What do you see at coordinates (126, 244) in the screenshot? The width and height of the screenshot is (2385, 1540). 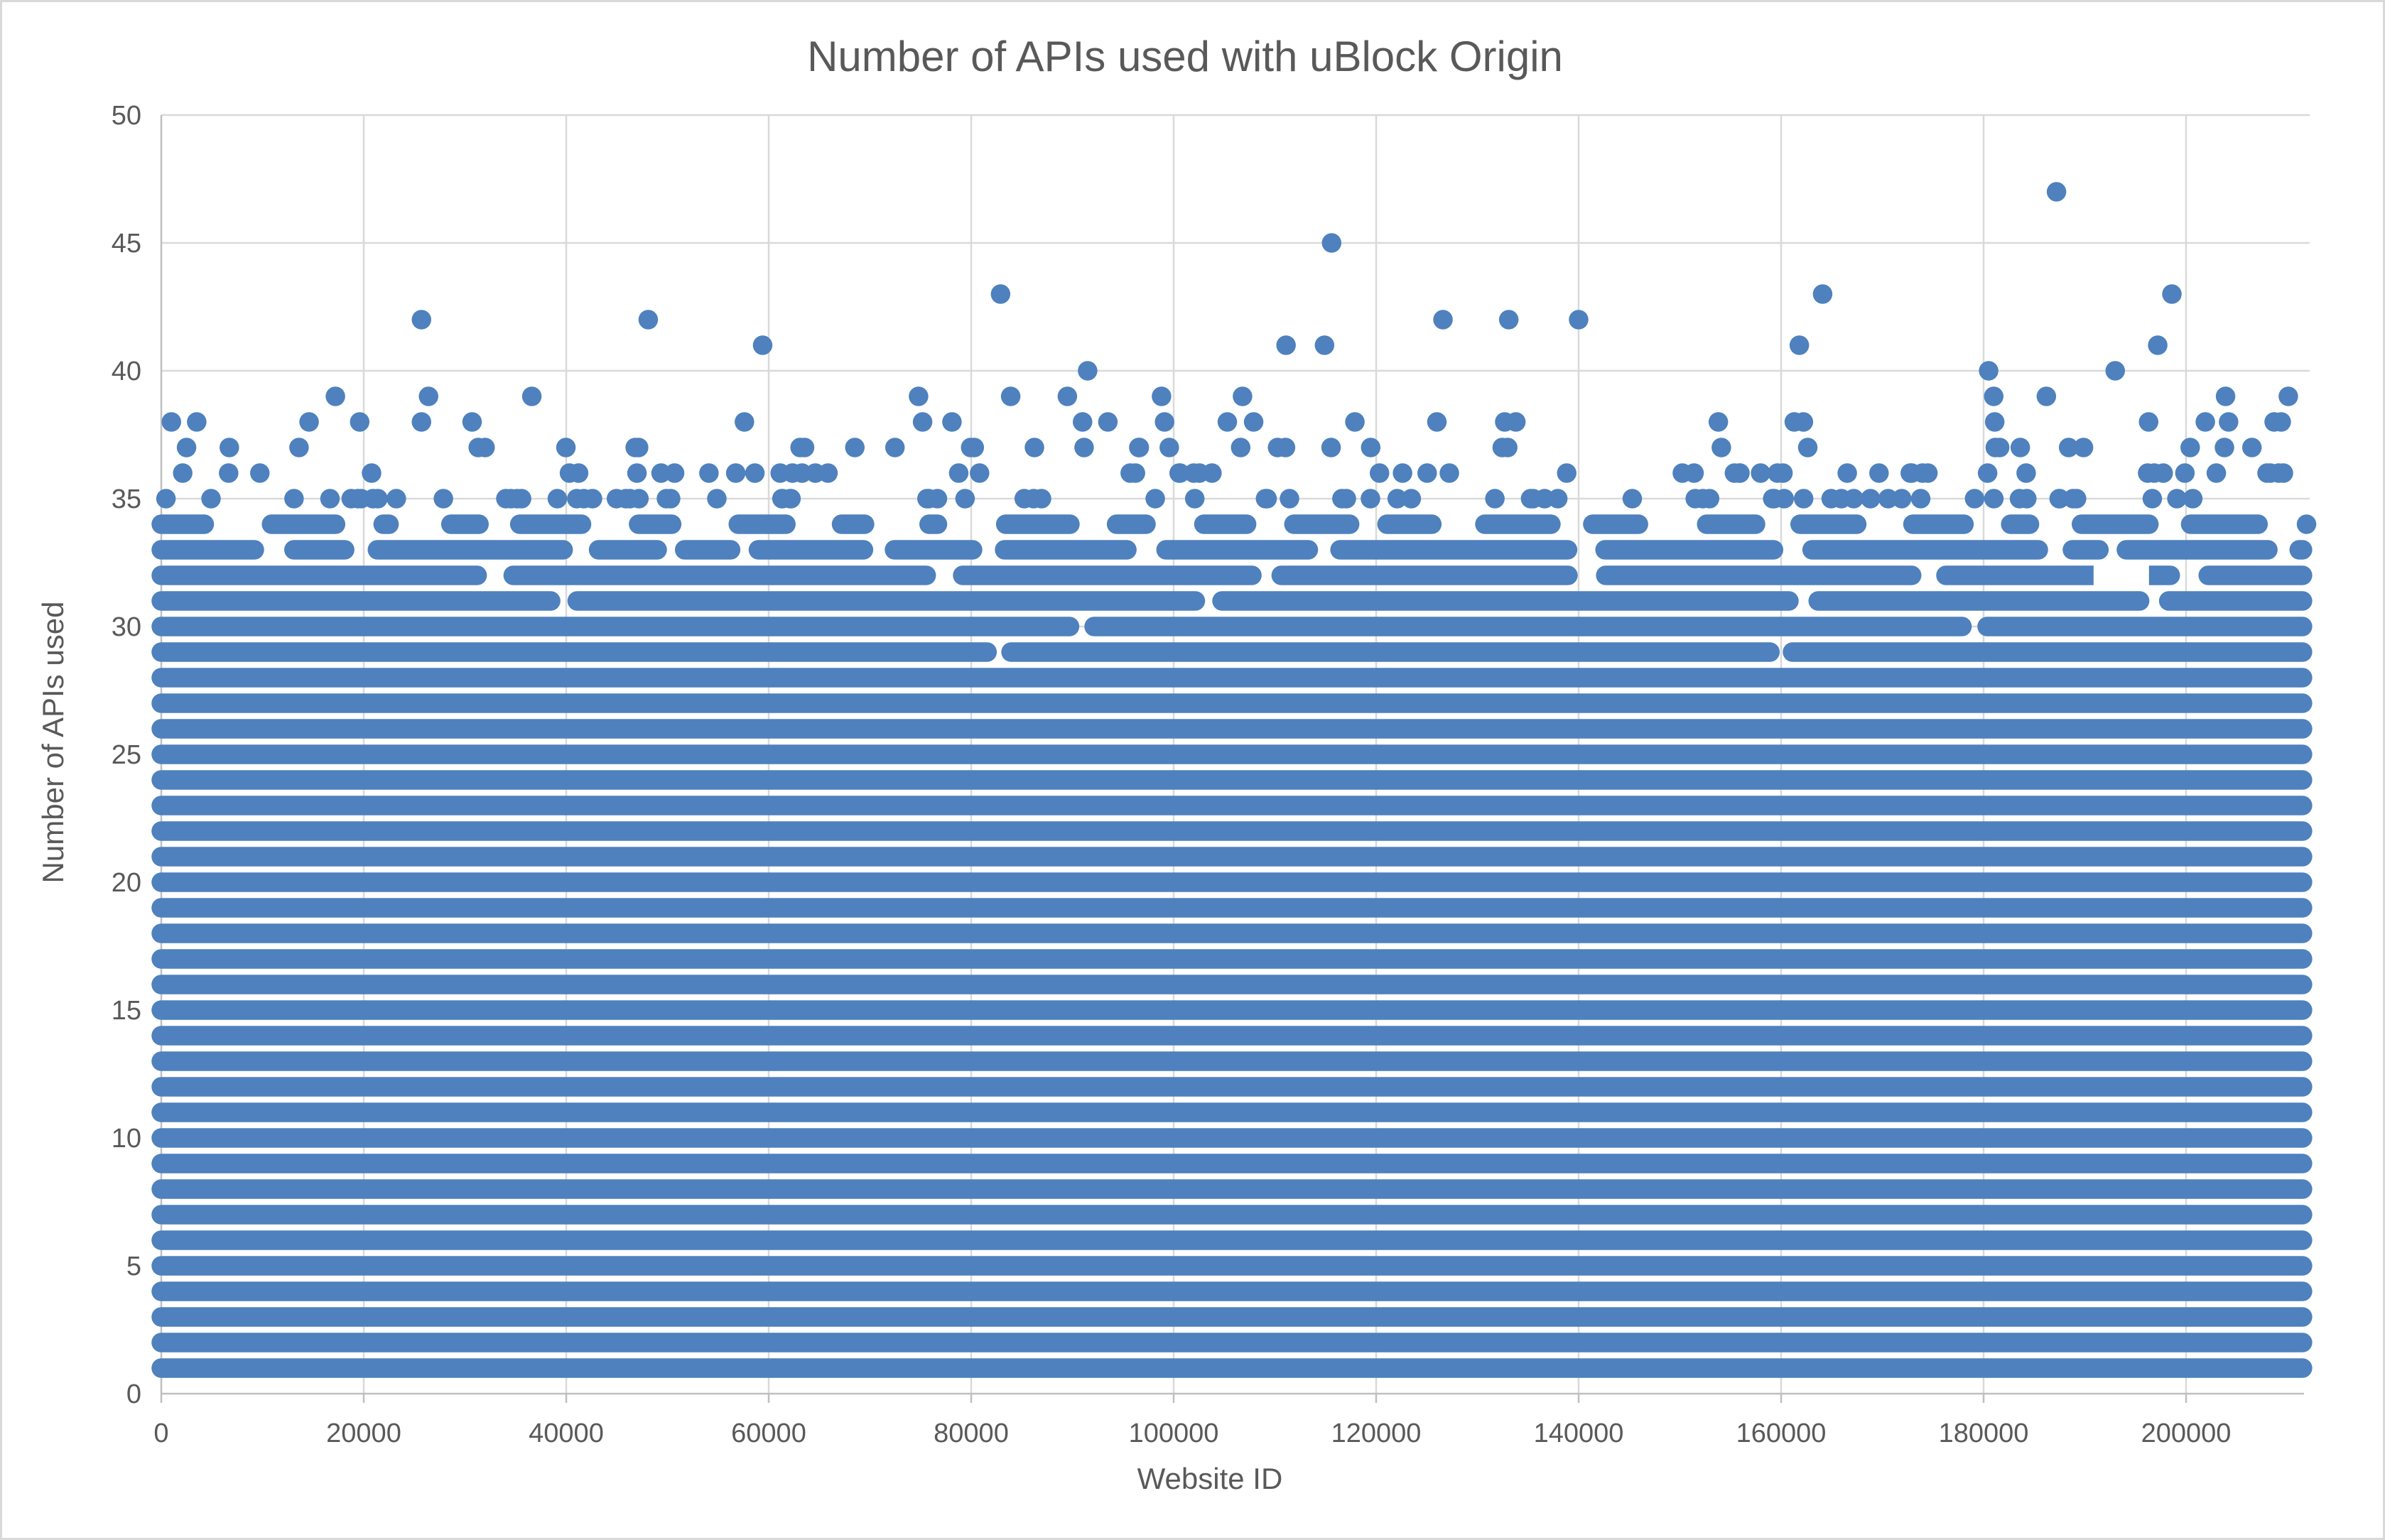 I see `y-tick-label: 45` at bounding box center [126, 244].